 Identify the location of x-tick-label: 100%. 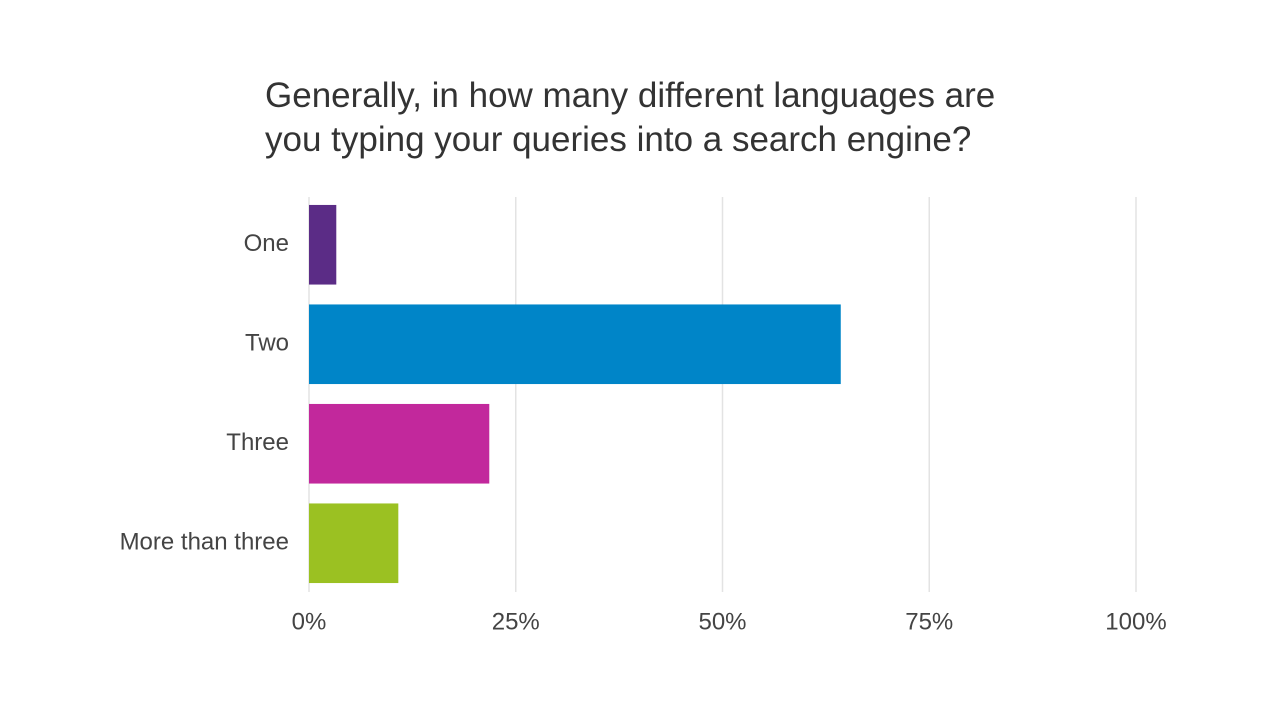
(1135, 621).